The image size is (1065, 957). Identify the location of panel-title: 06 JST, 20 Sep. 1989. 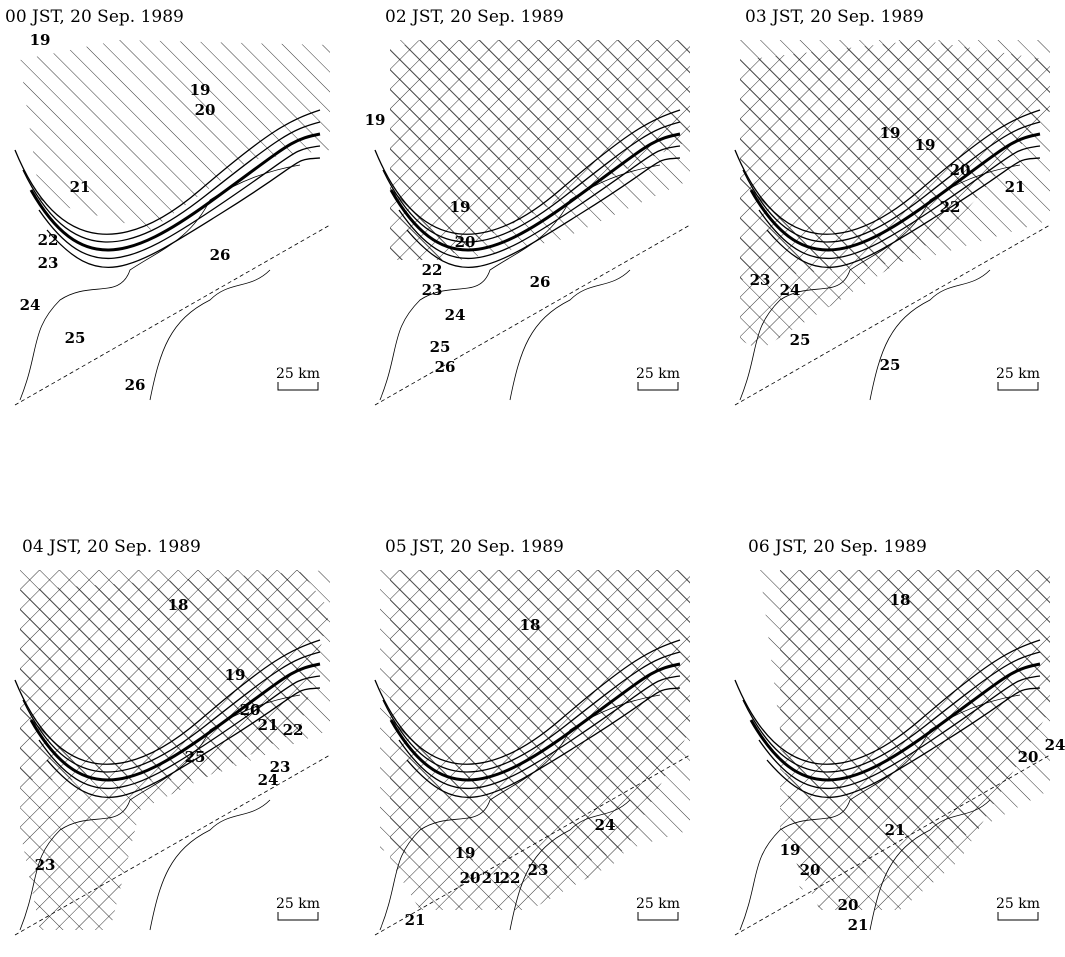
(837, 547).